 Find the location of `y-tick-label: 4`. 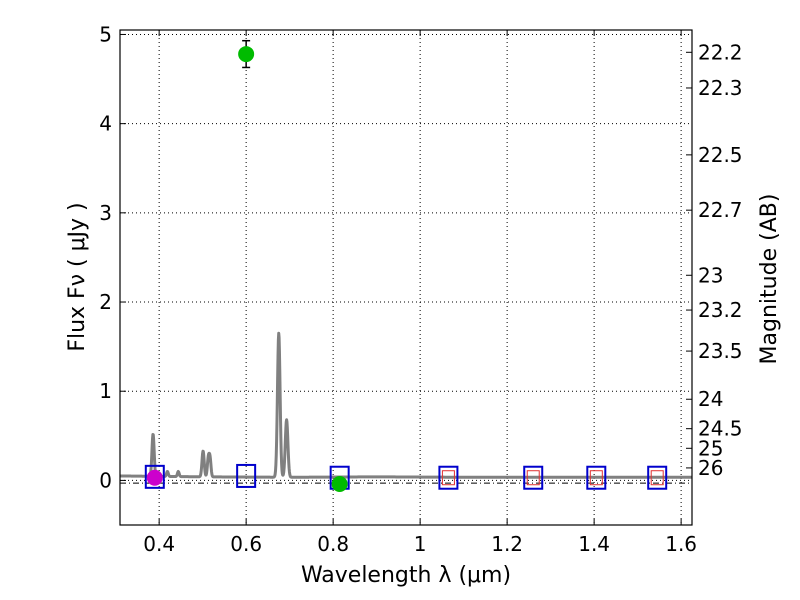

y-tick-label: 4 is located at coordinates (105, 124).